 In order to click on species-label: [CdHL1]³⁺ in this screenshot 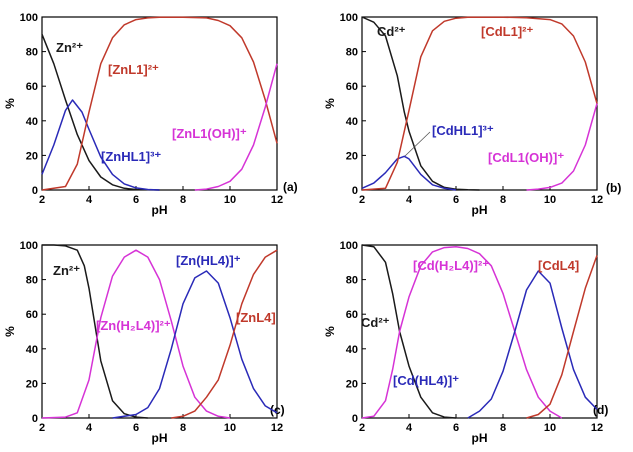, I will do `click(463, 130)`.